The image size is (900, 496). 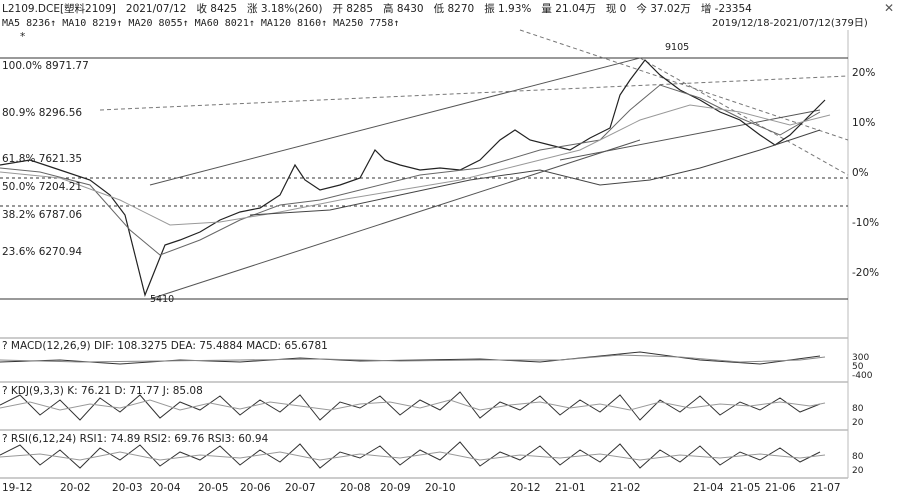 I want to click on kdj-tick-20: 20, so click(x=858, y=423).